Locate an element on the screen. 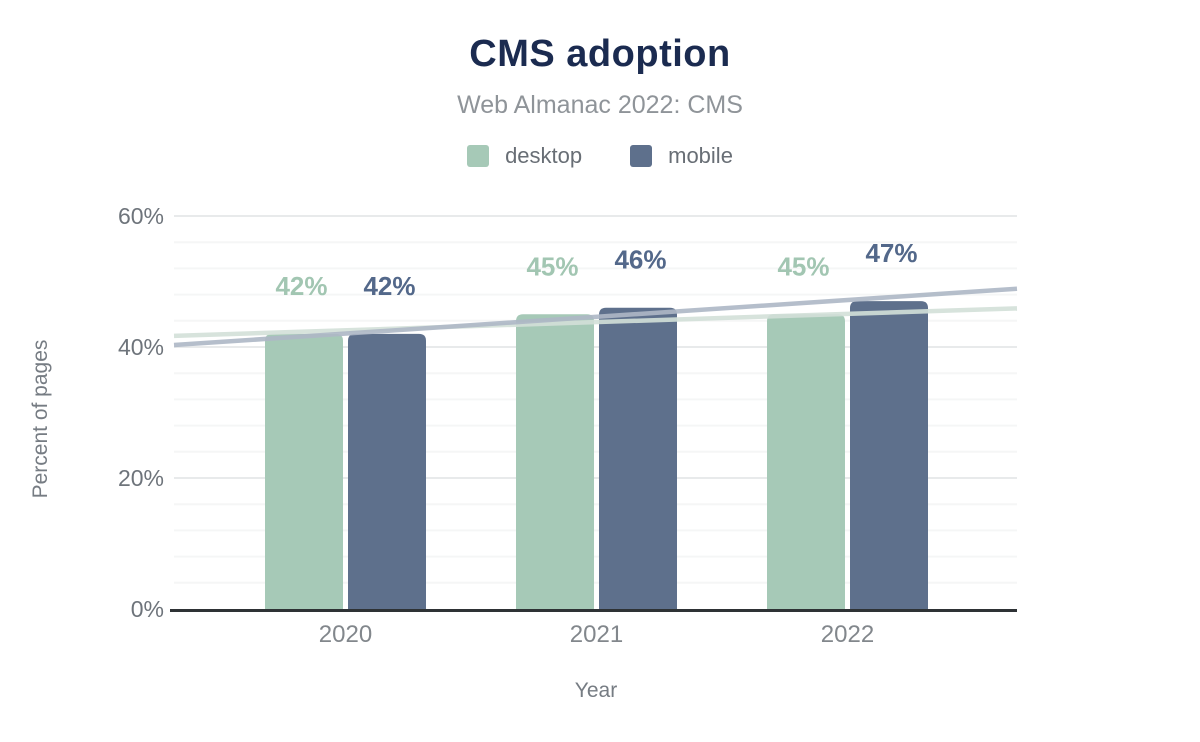 The width and height of the screenshot is (1200, 742). x-tick-label-2022: 2022 is located at coordinates (847, 634).